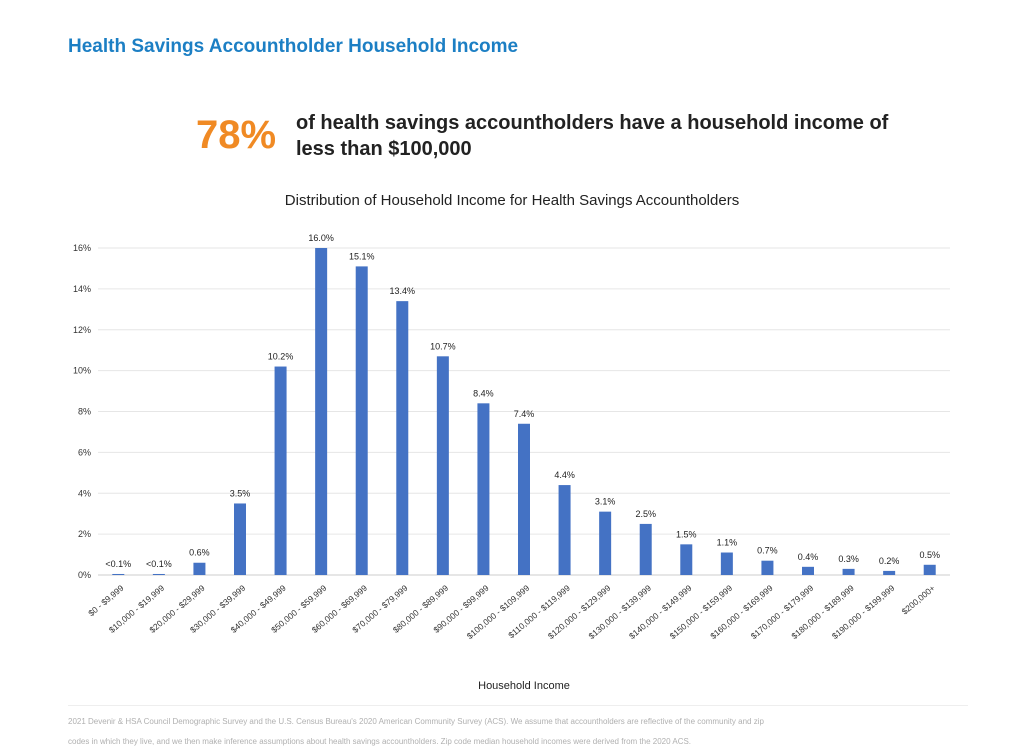  What do you see at coordinates (727, 543) in the screenshot?
I see `data-label: 1.1%` at bounding box center [727, 543].